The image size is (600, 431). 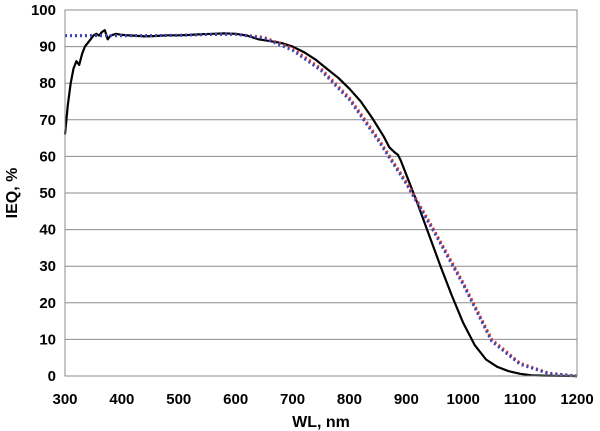 I want to click on x-tick-label: 1100, so click(x=520, y=399).